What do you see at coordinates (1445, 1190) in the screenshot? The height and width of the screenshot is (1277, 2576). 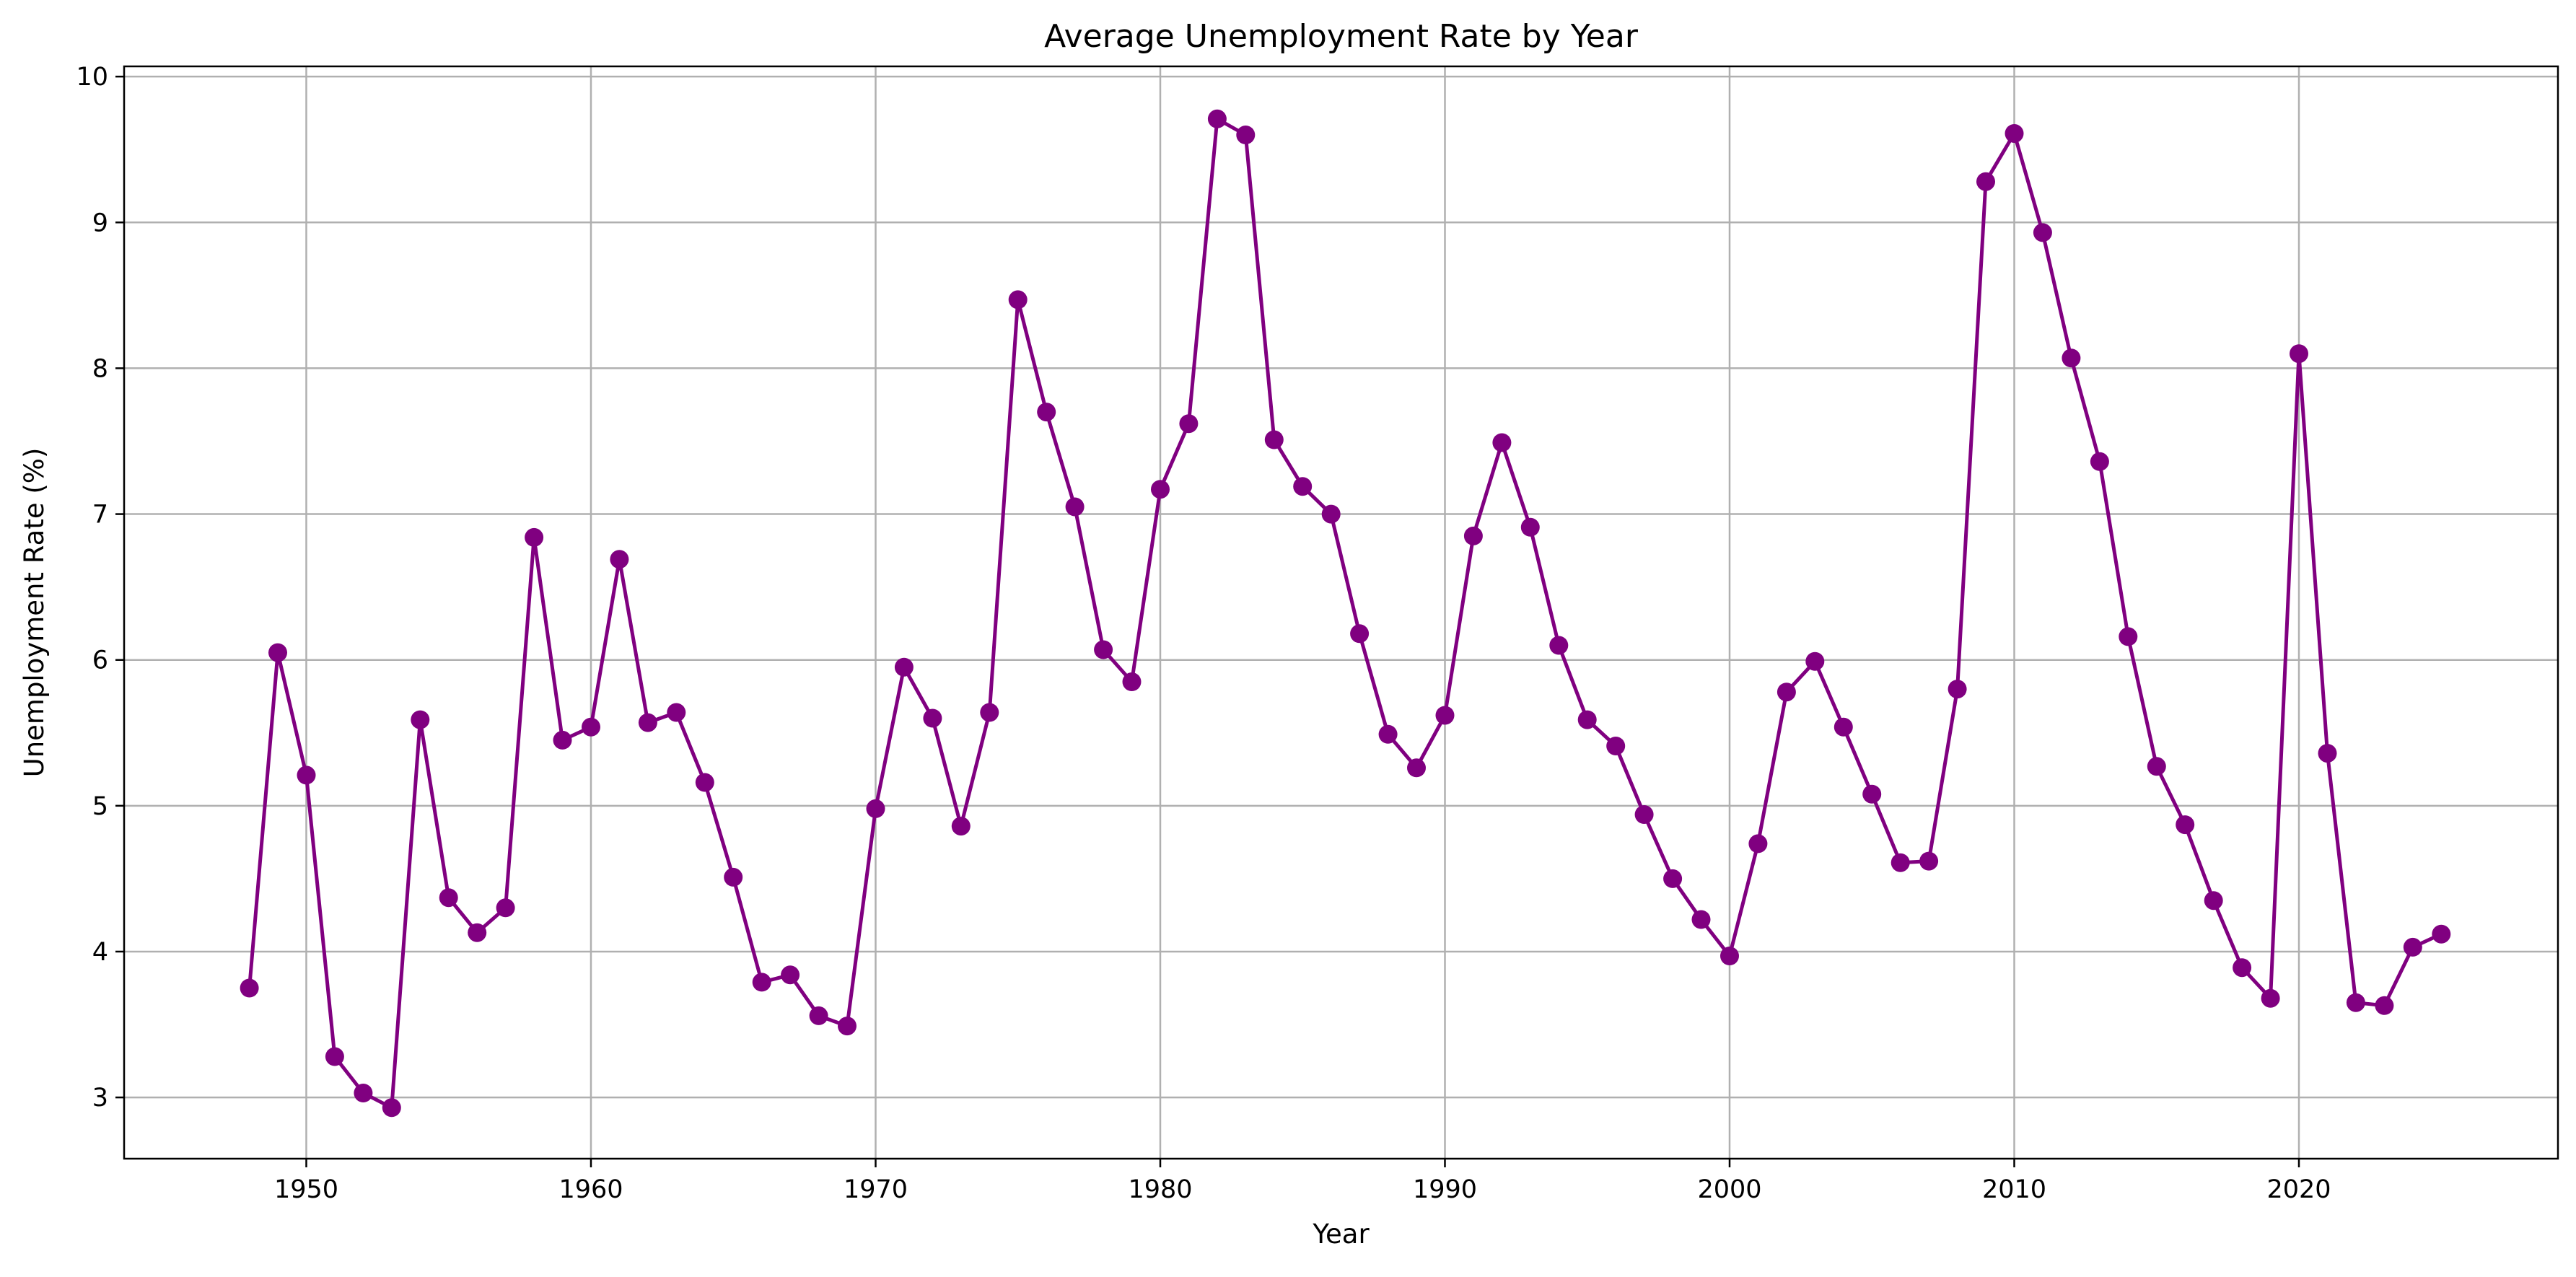 I see `x-tick-label: 1990` at bounding box center [1445, 1190].